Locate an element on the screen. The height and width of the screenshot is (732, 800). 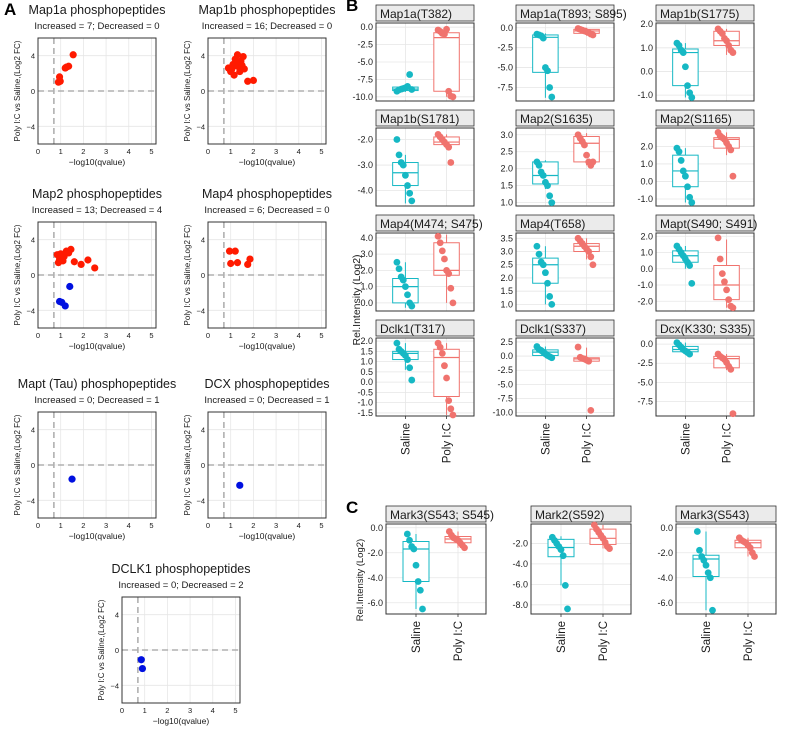
y-tick-label: -4.0 is located at coordinates (365, 191).